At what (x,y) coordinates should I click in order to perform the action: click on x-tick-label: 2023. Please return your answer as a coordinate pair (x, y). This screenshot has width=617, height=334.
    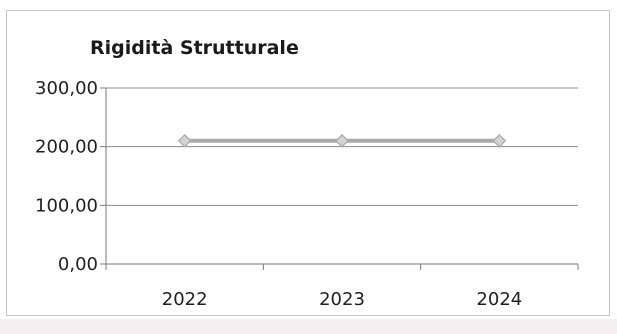
    Looking at the image, I should click on (342, 299).